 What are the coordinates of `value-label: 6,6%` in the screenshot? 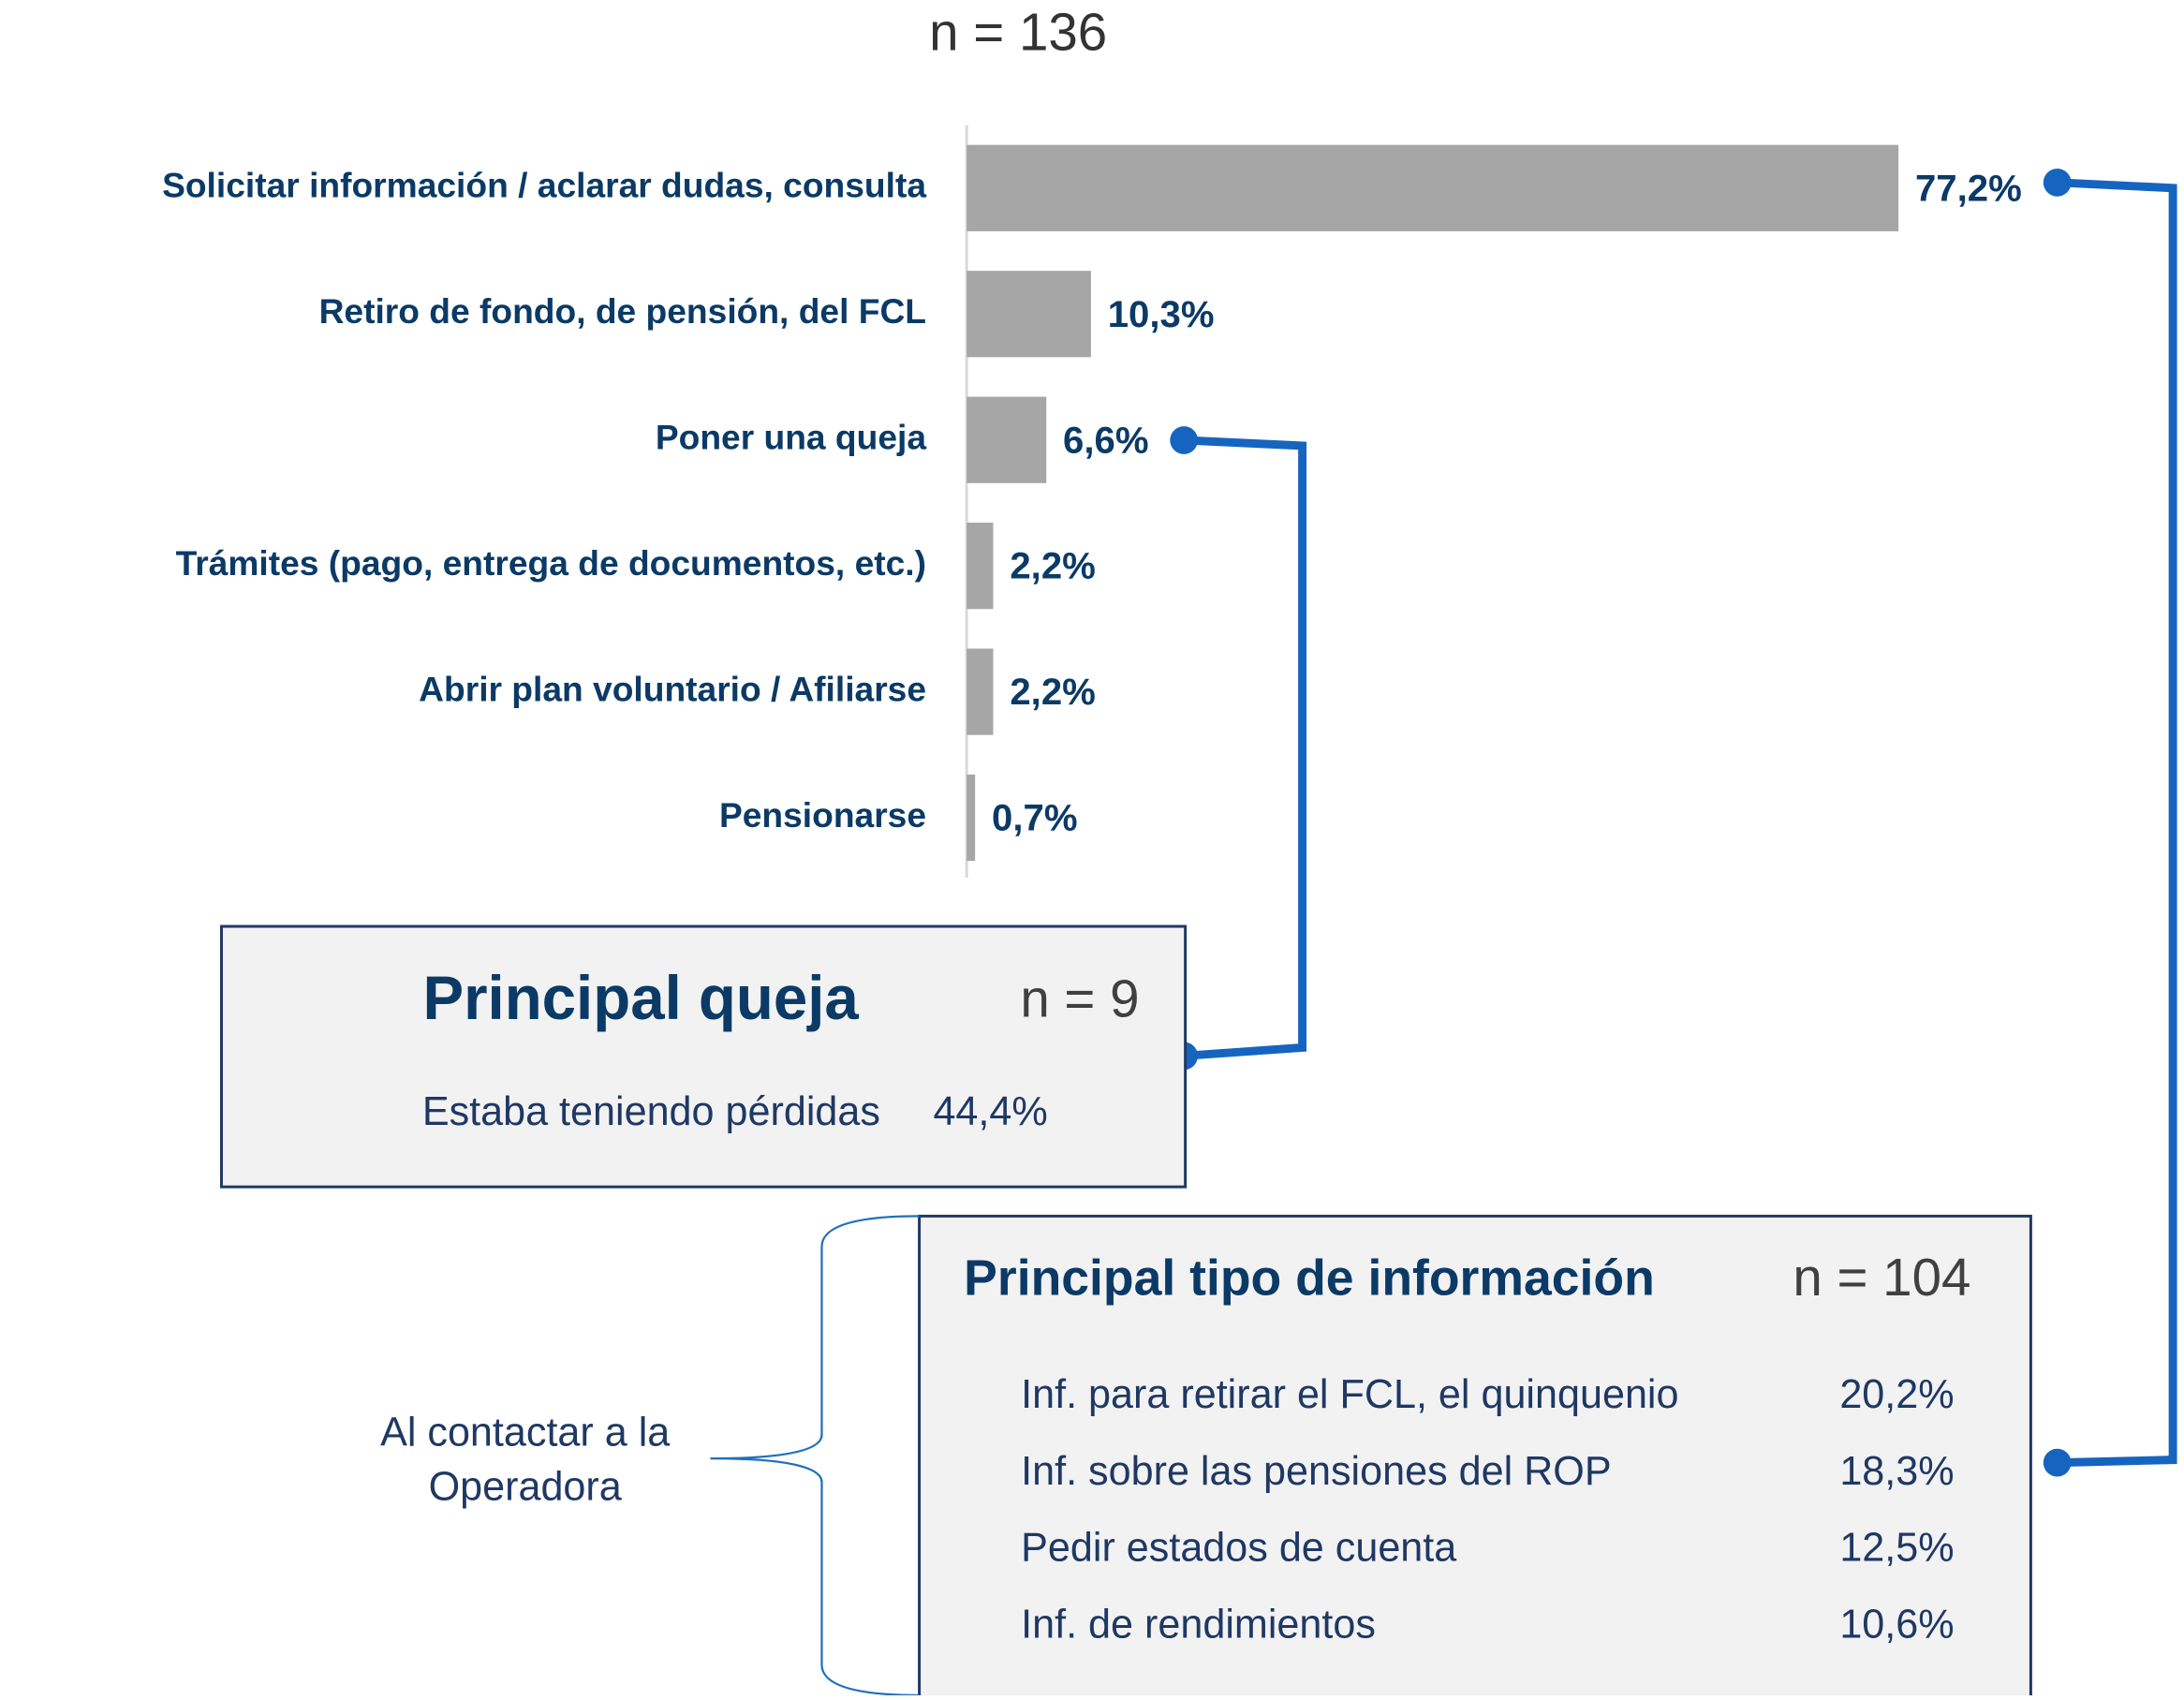 It's located at (1106, 440).